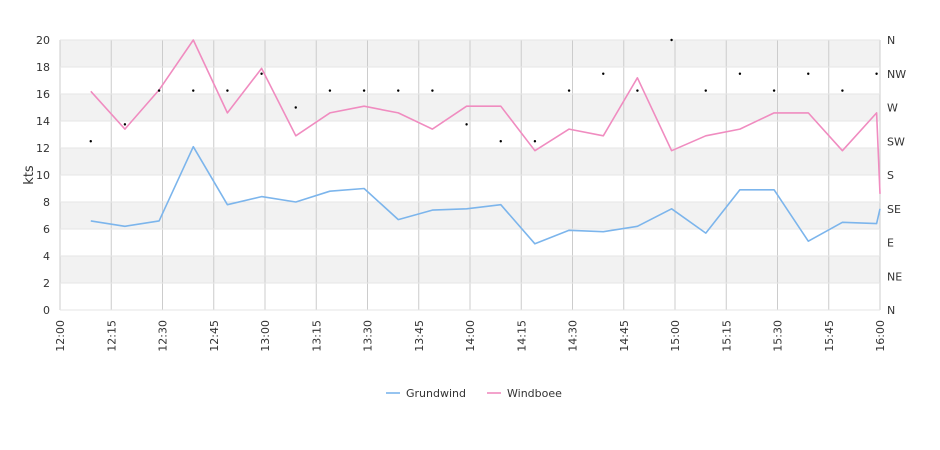 This screenshot has height=450, width=940. What do you see at coordinates (890, 243) in the screenshot?
I see `direction-tick-label: E` at bounding box center [890, 243].